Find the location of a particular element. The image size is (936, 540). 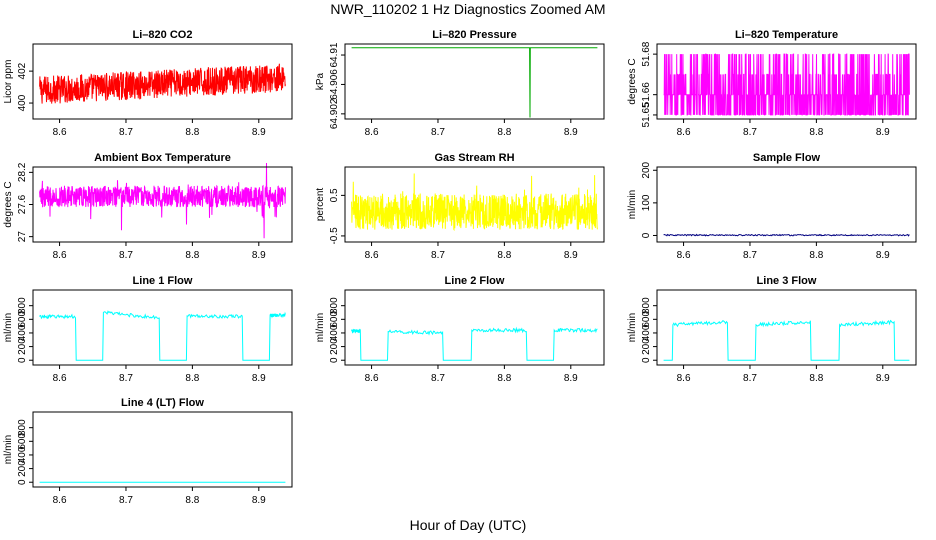

y-tick-label: 0.5 is located at coordinates (334, 195).